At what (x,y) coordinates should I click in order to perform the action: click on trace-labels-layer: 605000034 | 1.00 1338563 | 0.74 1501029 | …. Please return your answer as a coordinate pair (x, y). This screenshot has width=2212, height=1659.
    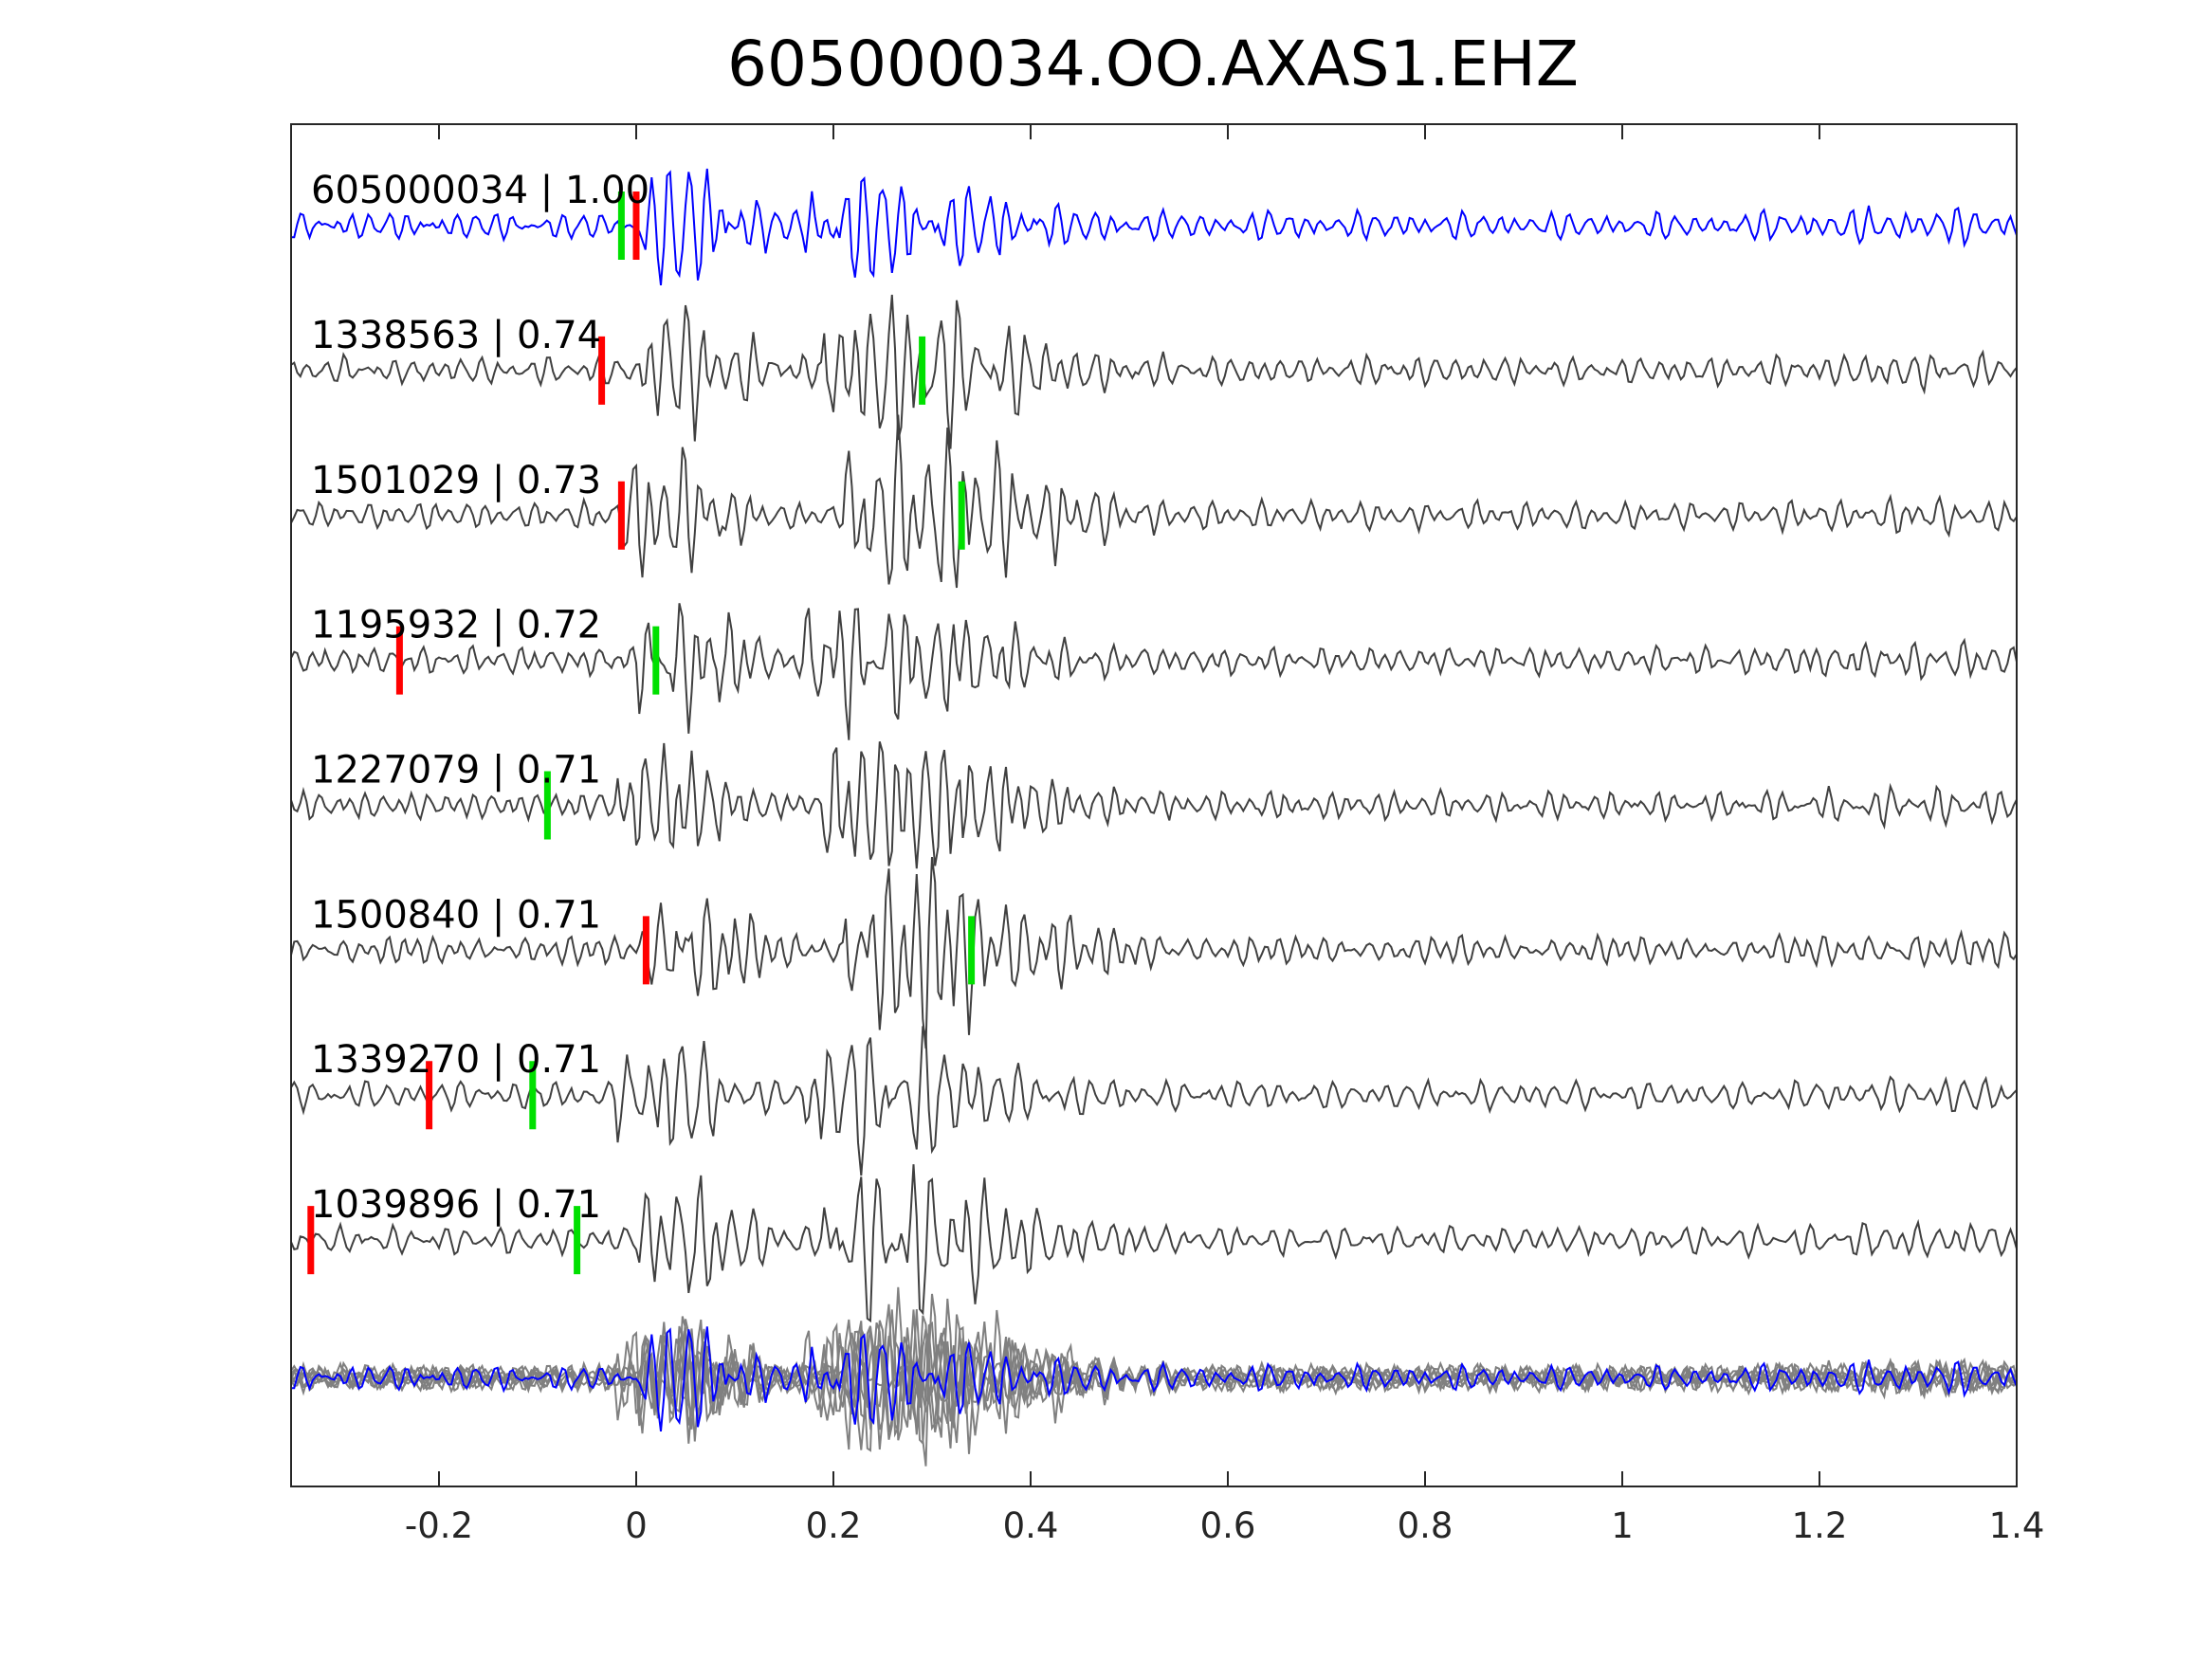
    Looking at the image, I should click on (480, 698).